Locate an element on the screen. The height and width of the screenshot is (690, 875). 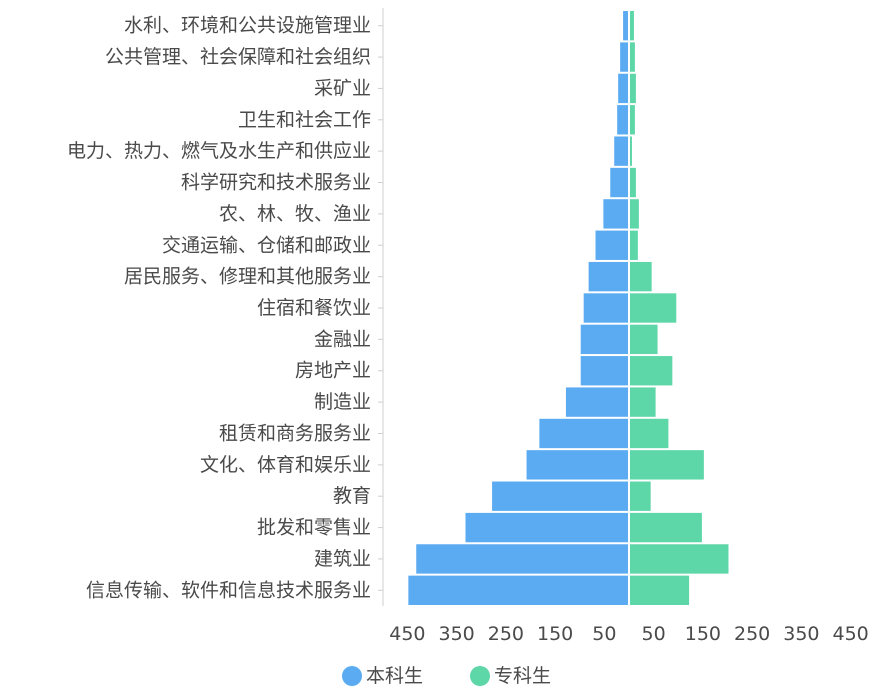
x-tick-label-0: 450 is located at coordinates (407, 634).